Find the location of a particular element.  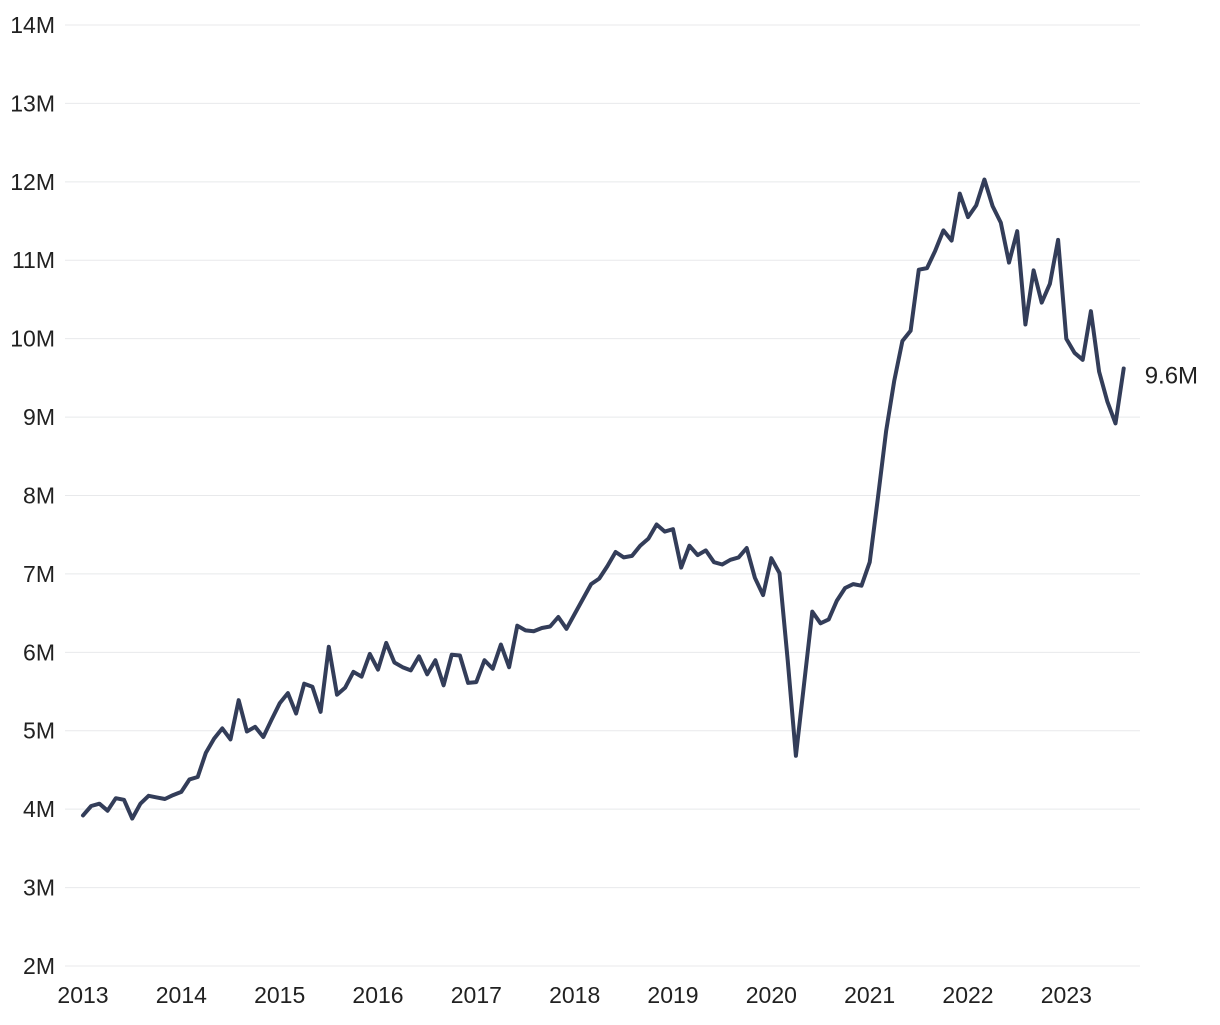

x-axis-tick-label: 2022 is located at coordinates (967, 995).